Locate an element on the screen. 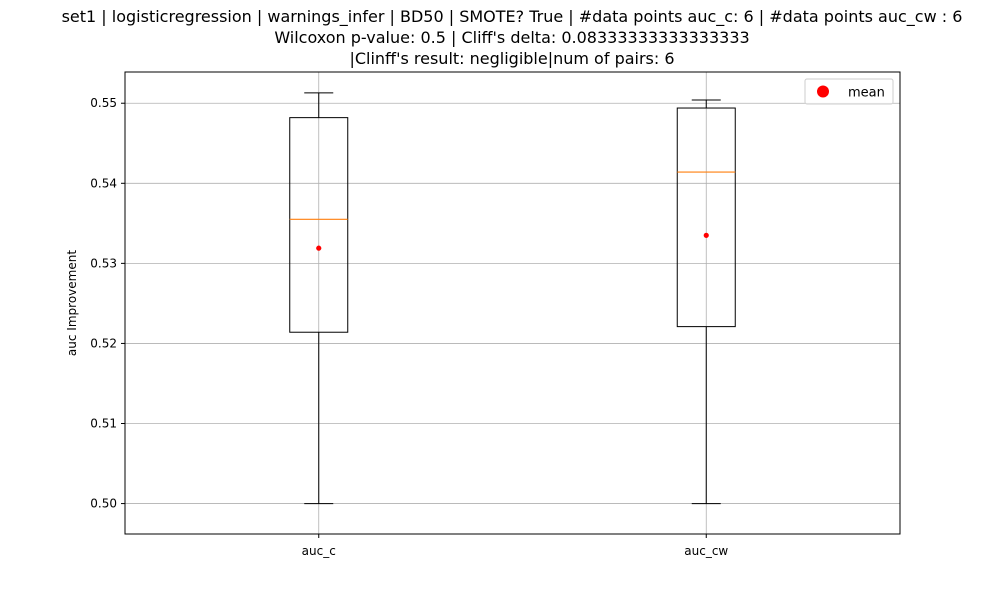 This screenshot has height=600, width=1000. legend: mean is located at coordinates (849, 91).